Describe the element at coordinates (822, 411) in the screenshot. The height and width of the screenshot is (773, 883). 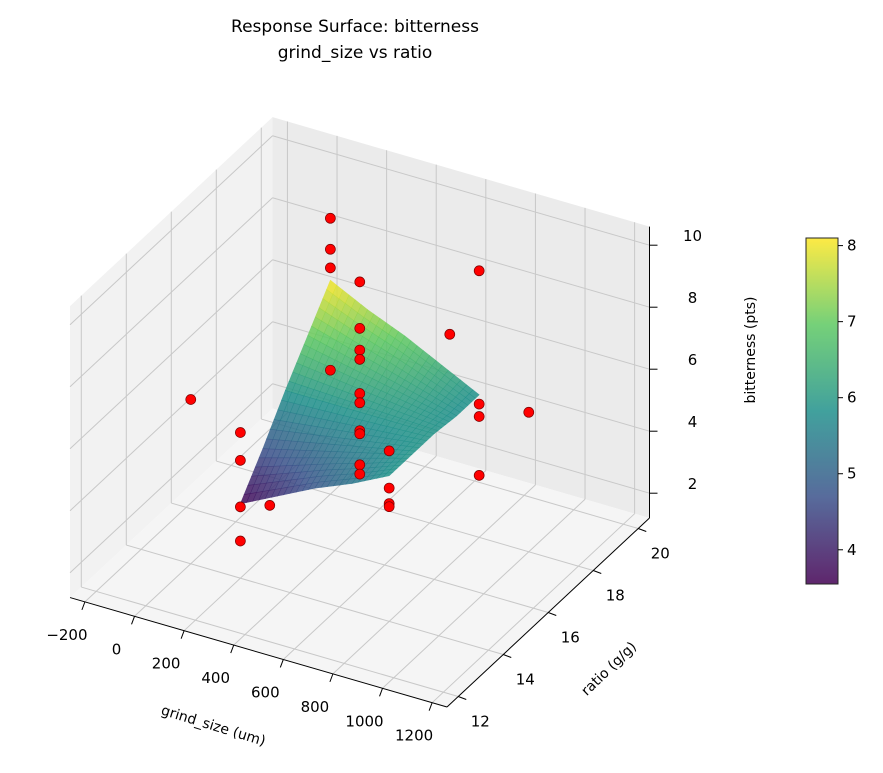
I see `colorbar-gradient` at that location.